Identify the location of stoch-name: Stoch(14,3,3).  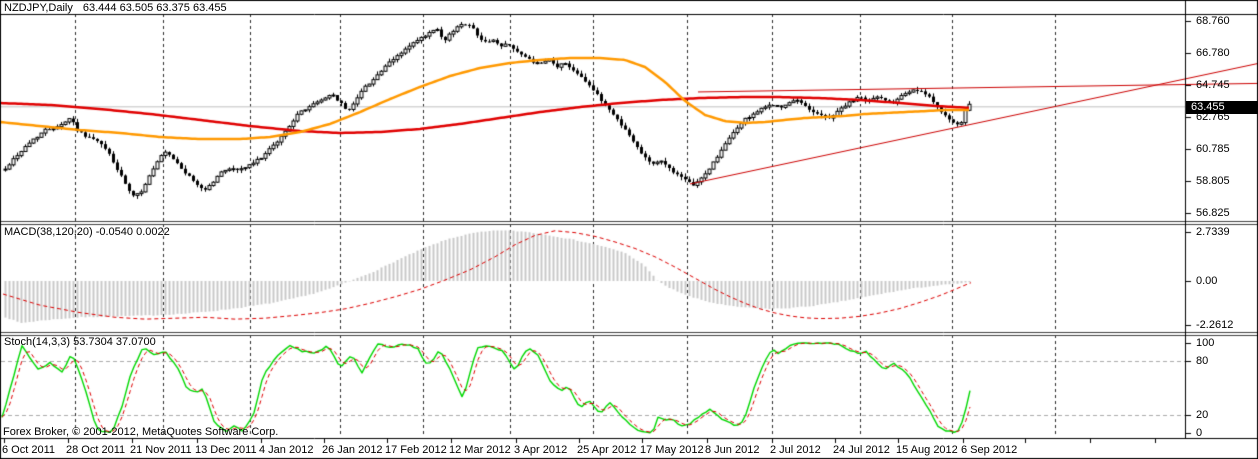
(37, 342).